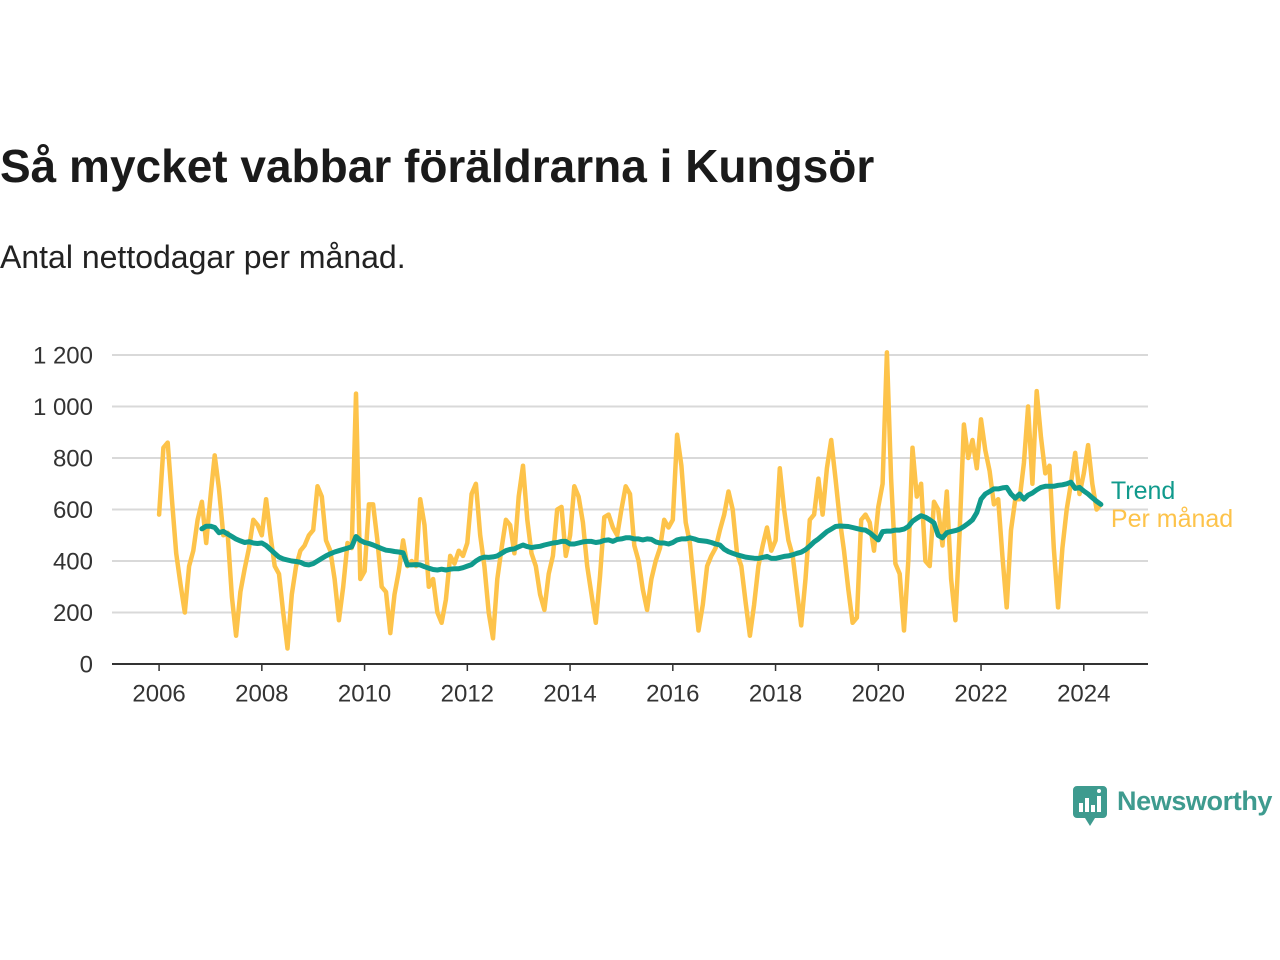 Image resolution: width=1280 pixels, height=960 pixels. I want to click on x-tick-label: 2008, so click(261, 693).